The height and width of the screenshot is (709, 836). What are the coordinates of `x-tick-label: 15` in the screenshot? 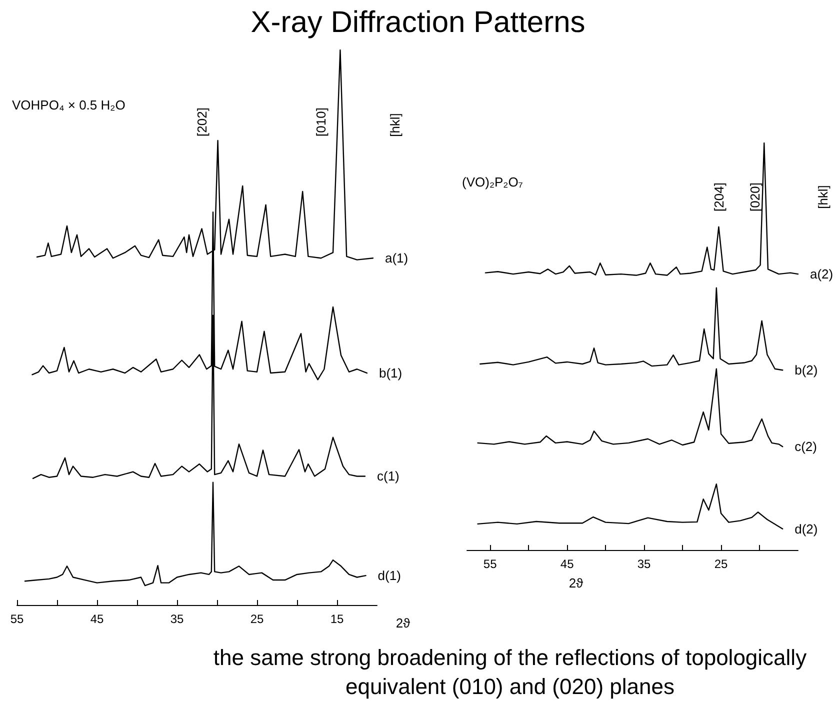 It's located at (337, 619).